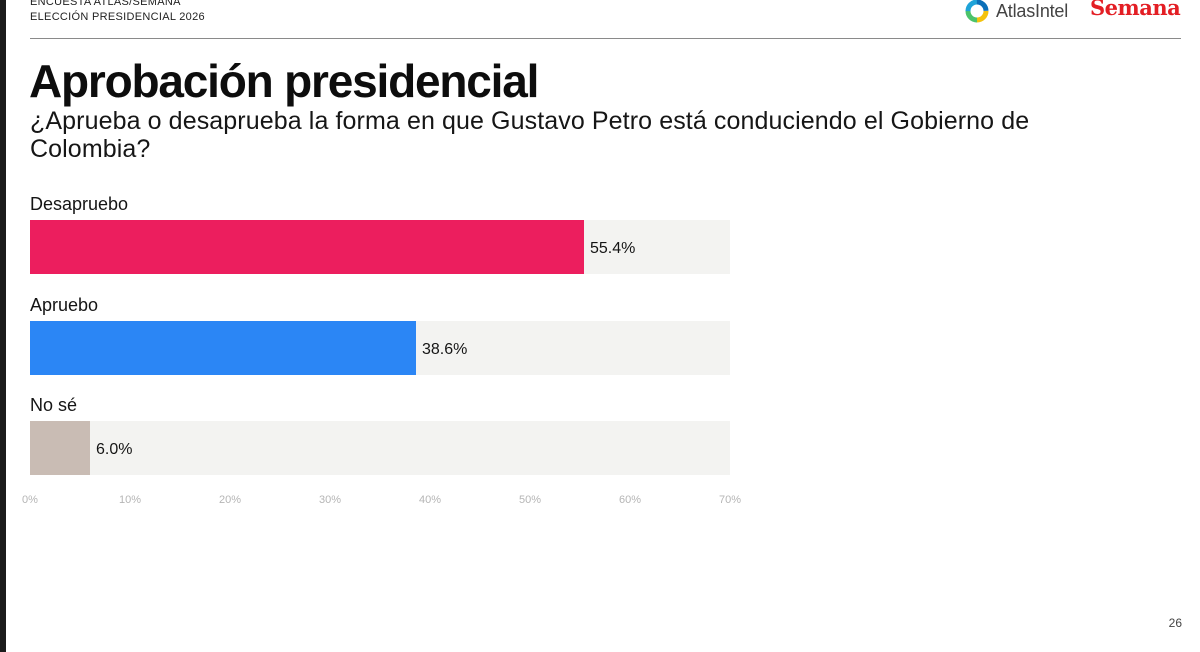 The width and height of the screenshot is (1200, 652). Describe the element at coordinates (117, 17) in the screenshot. I see `election-kicker: ELECCIÓN PRESIDENCIAL 2026` at that location.